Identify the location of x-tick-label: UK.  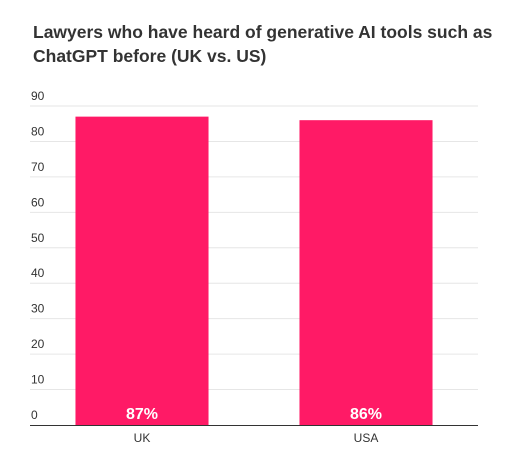
(142, 438).